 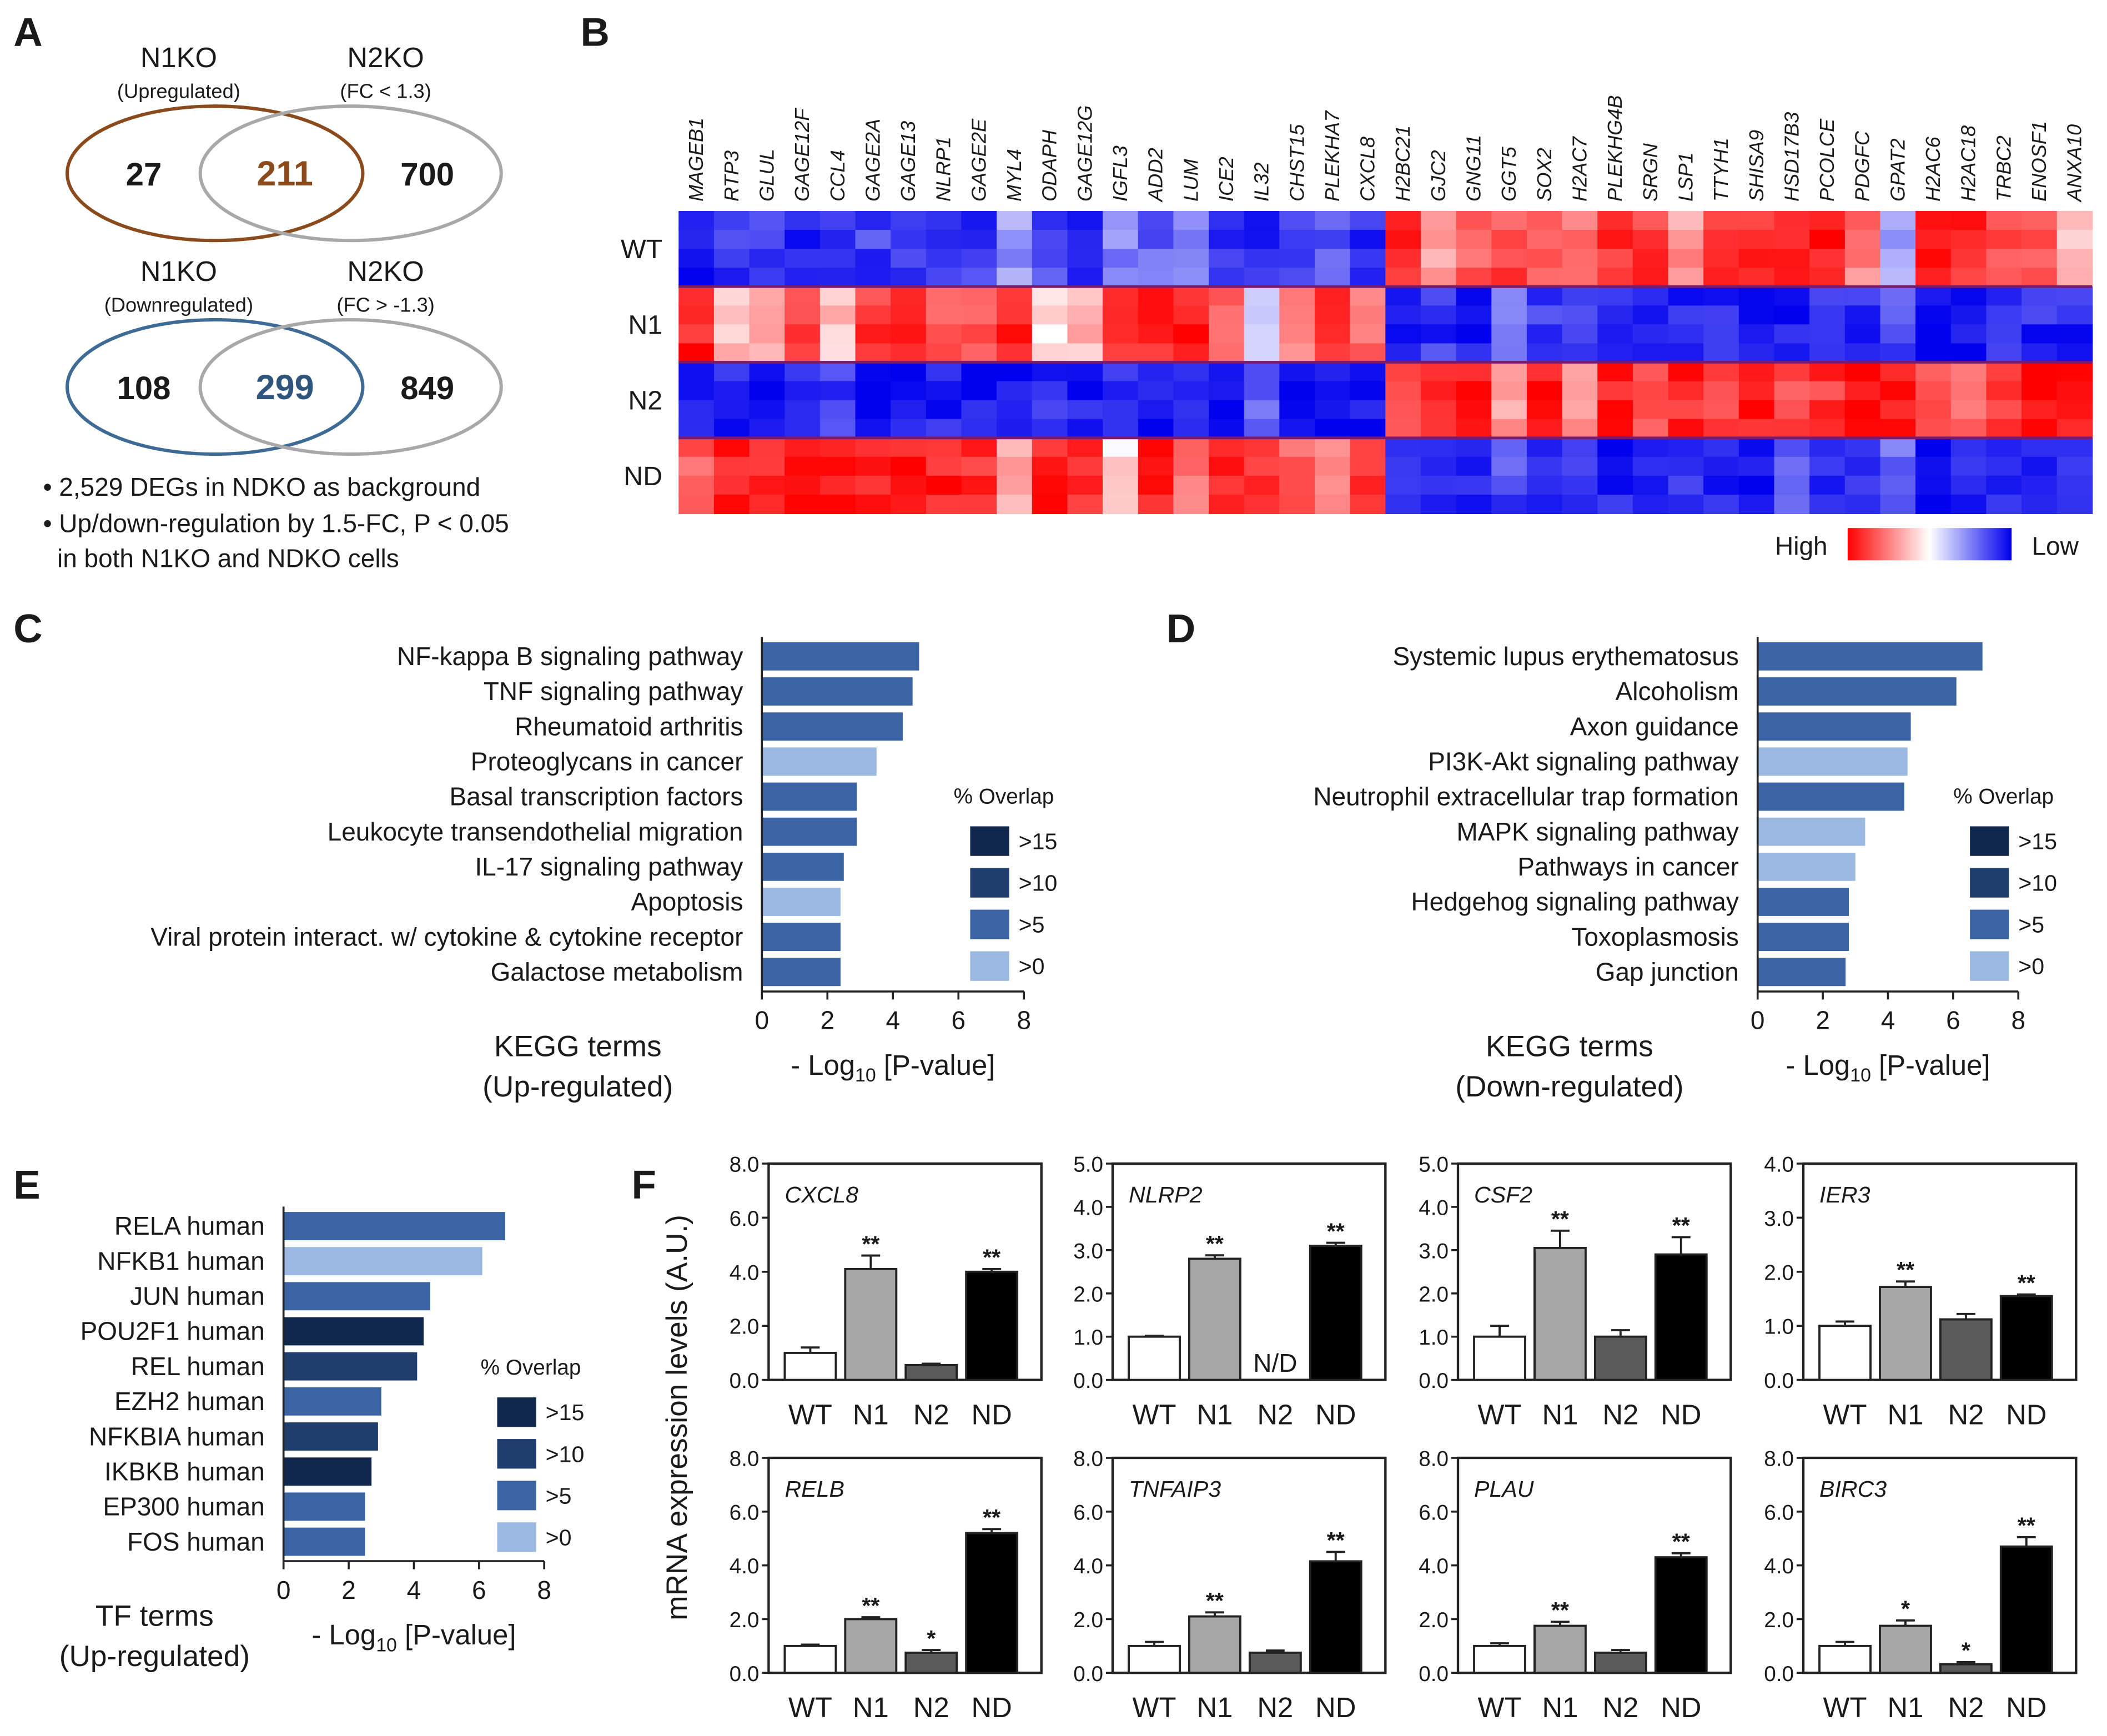 I want to click on panel-label-a: A, so click(x=28, y=32).